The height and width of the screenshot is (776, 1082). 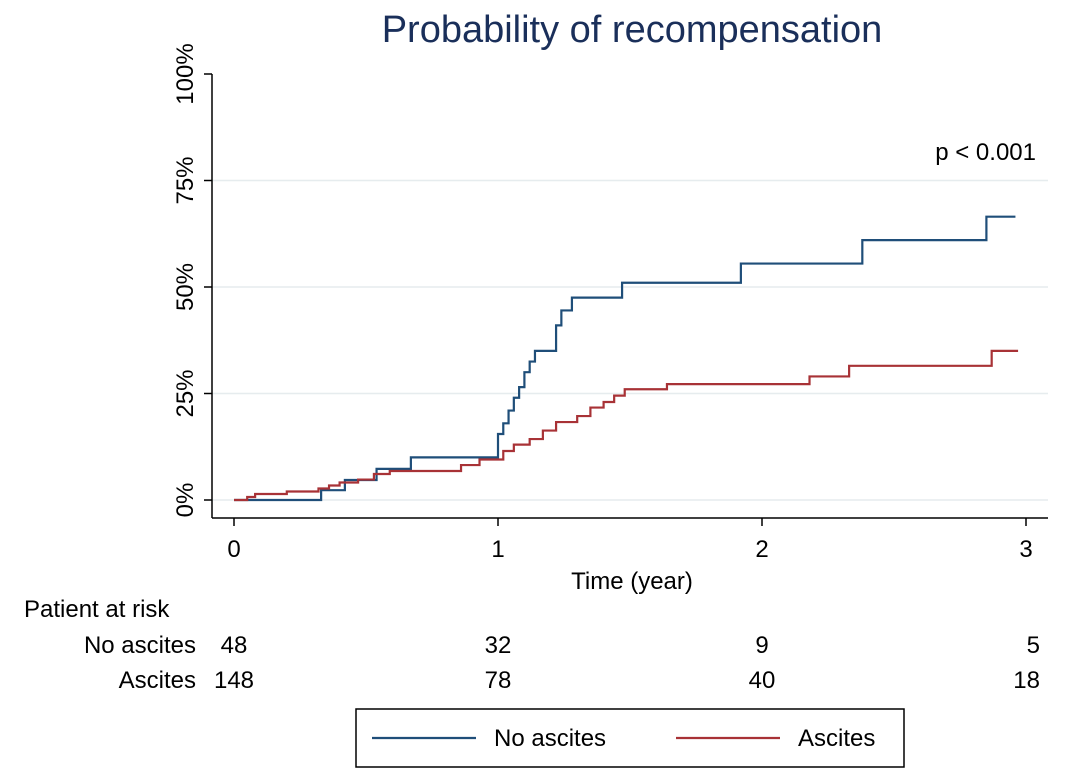 I want to click on risk-count: 9, so click(x=761, y=645).